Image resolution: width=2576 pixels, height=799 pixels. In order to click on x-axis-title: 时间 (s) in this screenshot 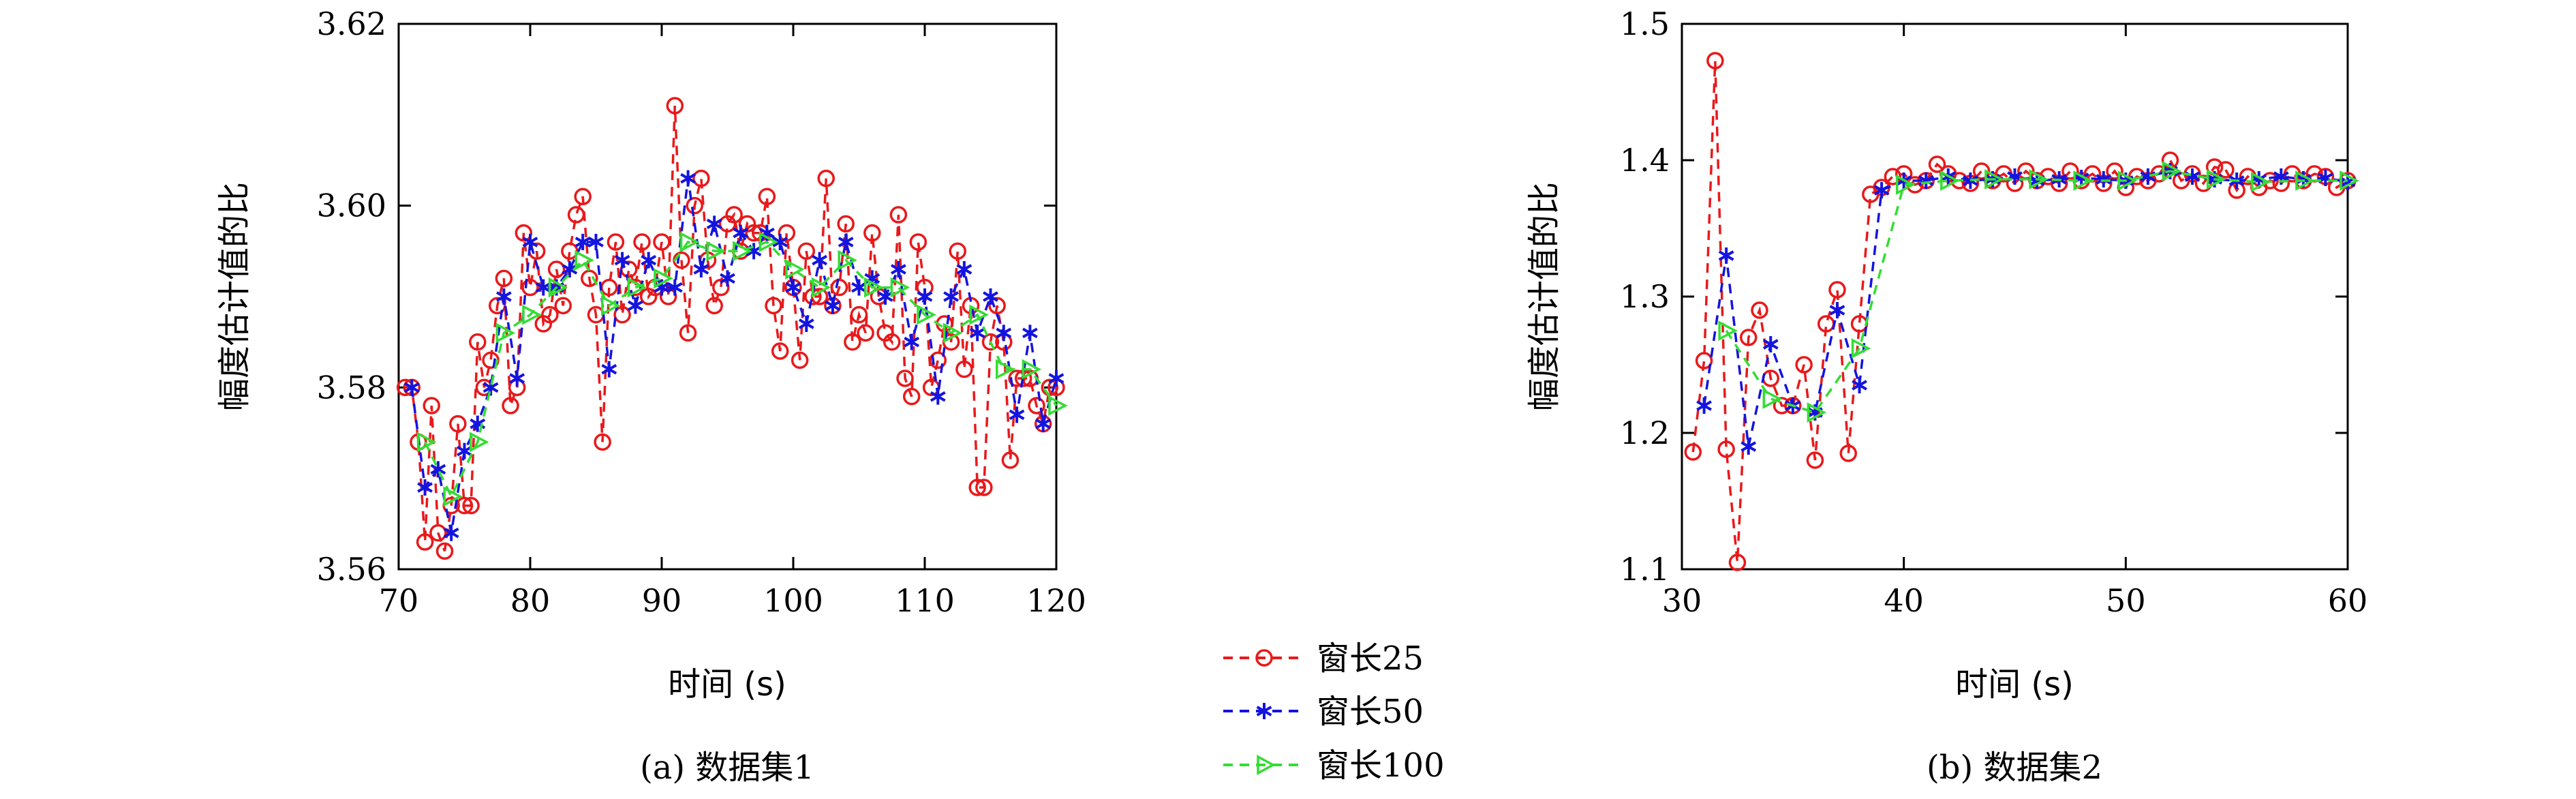, I will do `click(2015, 684)`.